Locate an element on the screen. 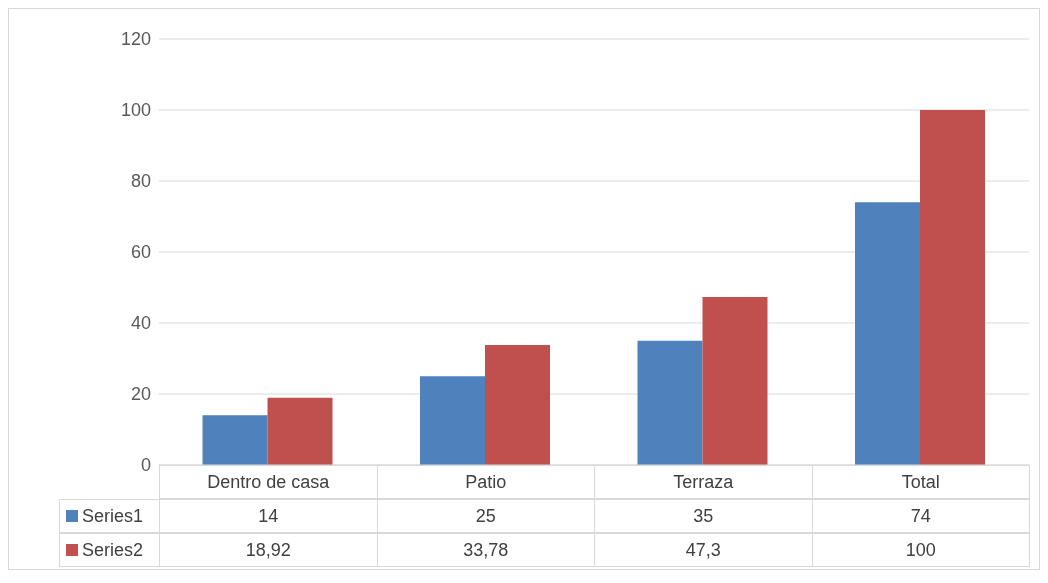 This screenshot has height=583, width=1048. y-tick-label: 20 is located at coordinates (140, 394).